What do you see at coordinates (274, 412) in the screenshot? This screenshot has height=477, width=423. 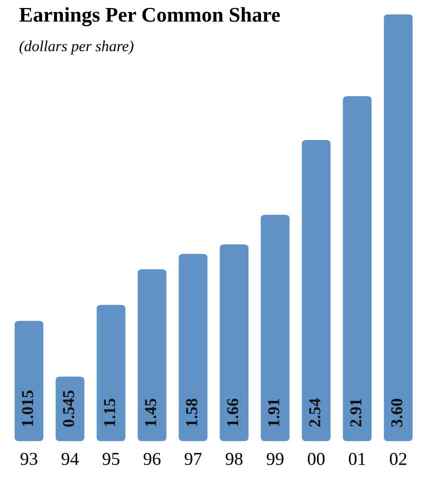 I see `data-label: 1.91` at bounding box center [274, 412].